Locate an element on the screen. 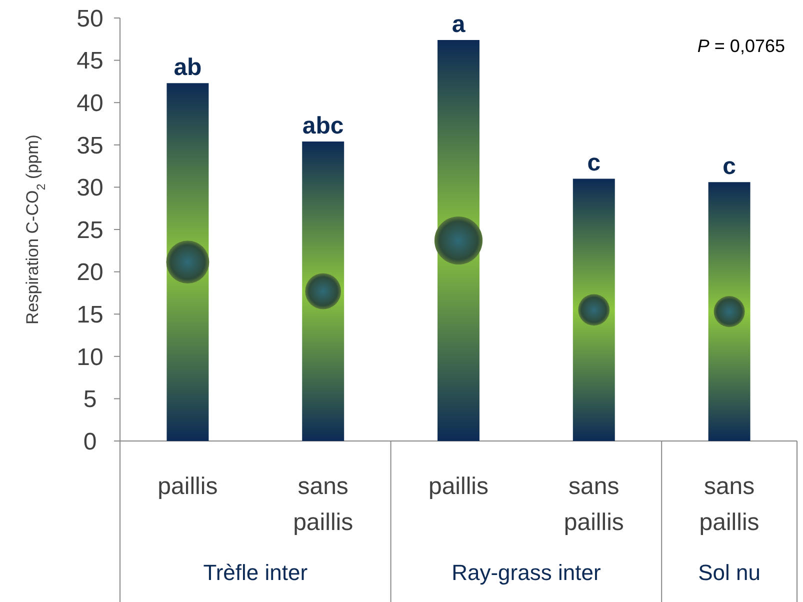  text: Trèfle inter is located at coordinates (255, 572).